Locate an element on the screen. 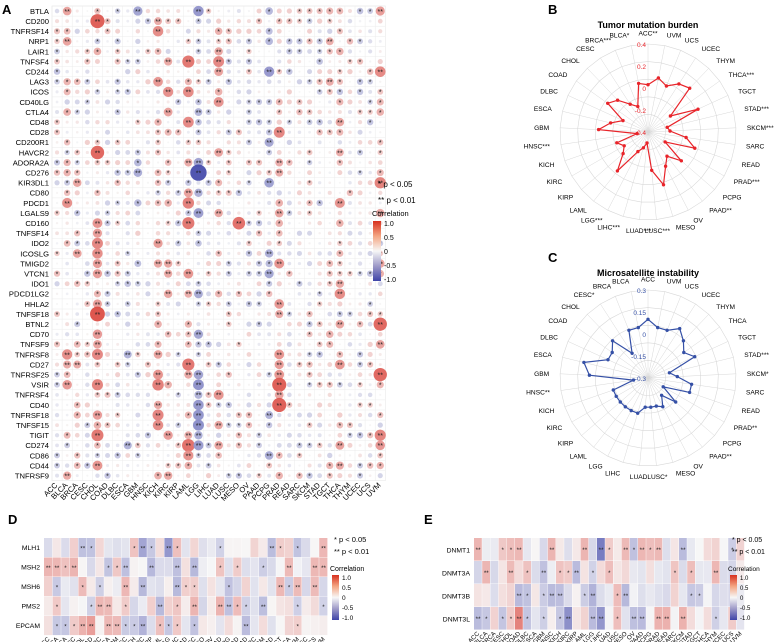 The height and width of the screenshot is (642, 778). radar-category-label: KIRP is located at coordinates (566, 197).